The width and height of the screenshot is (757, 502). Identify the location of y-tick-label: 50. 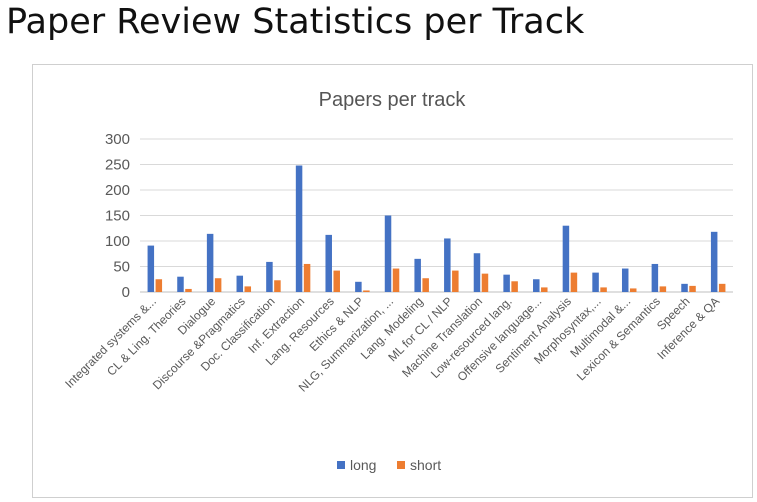
(121, 267).